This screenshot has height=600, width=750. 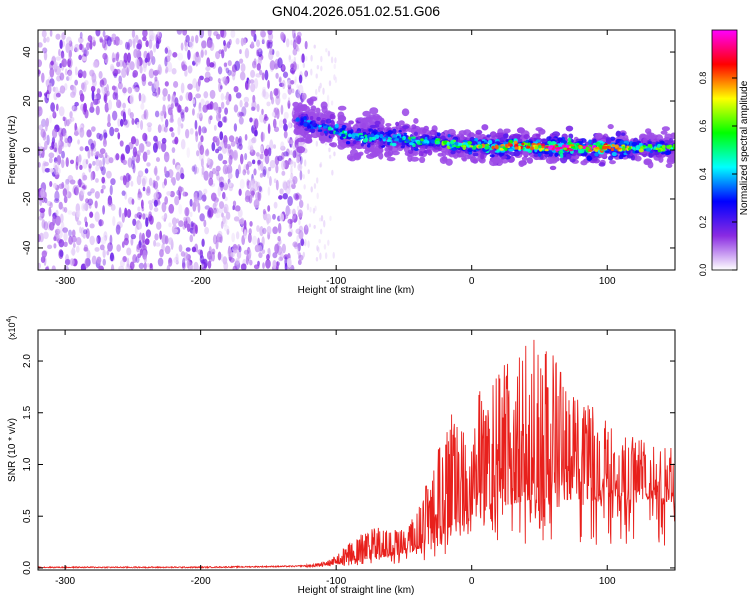 What do you see at coordinates (703, 222) in the screenshot?
I see `colorbar-tick-label: 0.2` at bounding box center [703, 222].